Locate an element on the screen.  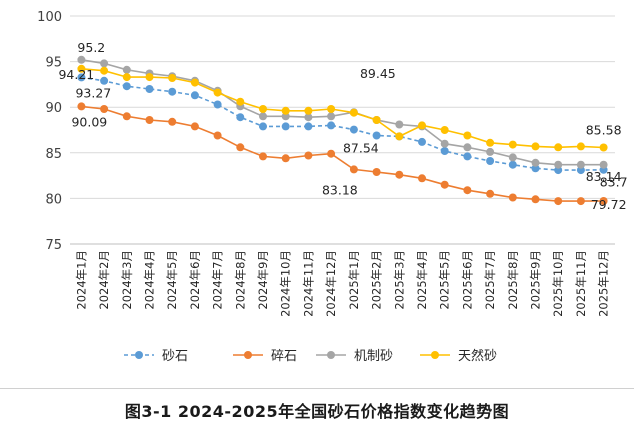
x-tick-label: 2024年9月 is located at coordinates (263, 280).